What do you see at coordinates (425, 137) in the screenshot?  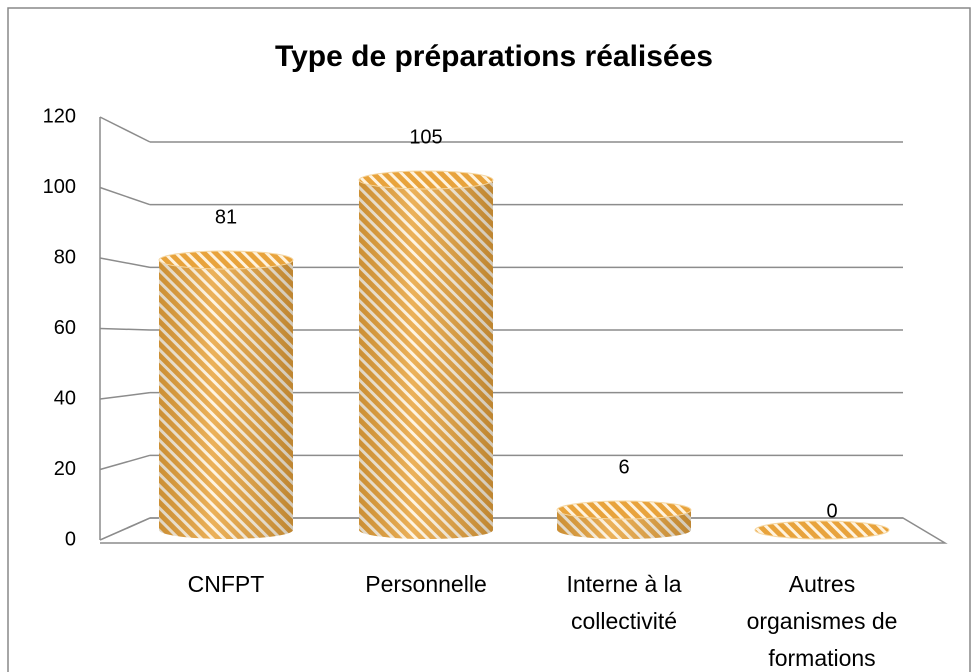 I see `data-label: 105` at bounding box center [425, 137].